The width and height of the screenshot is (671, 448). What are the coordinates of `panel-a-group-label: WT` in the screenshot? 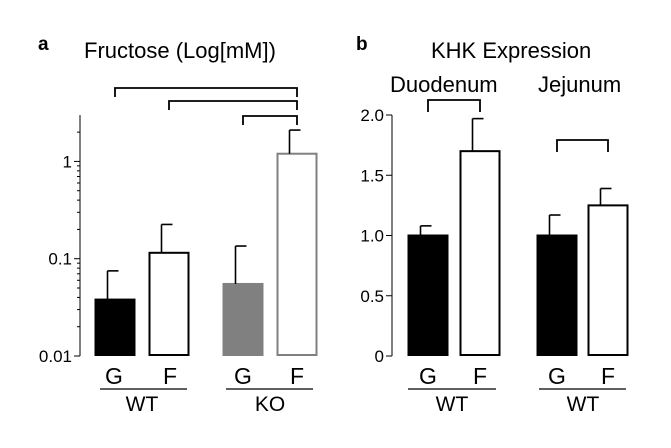 It's located at (142, 404).